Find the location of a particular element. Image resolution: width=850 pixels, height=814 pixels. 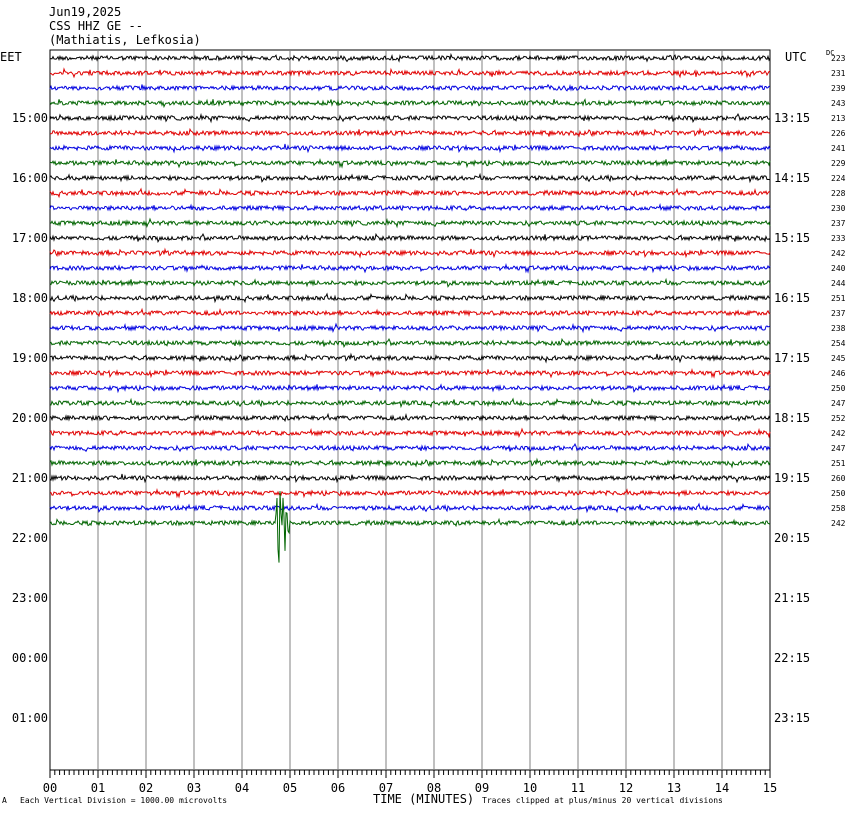

left-hour-label: 19:00 is located at coordinates (30, 358).